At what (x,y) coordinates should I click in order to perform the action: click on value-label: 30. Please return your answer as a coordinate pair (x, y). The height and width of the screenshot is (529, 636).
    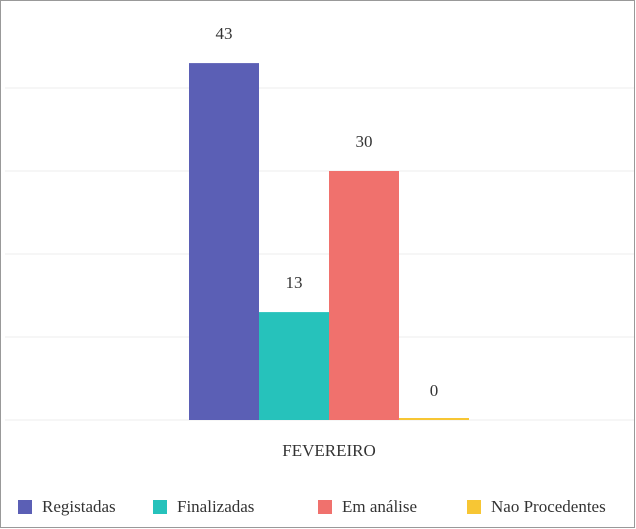
    Looking at the image, I should click on (364, 141).